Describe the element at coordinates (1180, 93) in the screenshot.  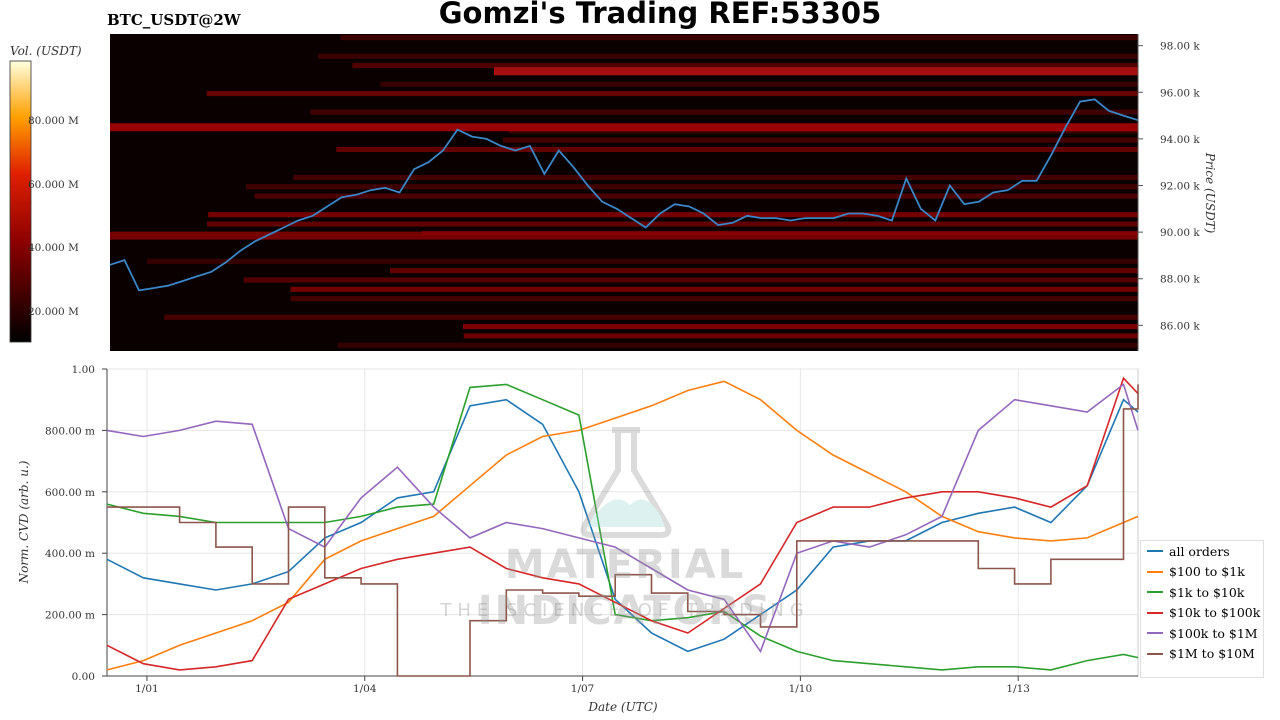
I see `price-tick-label: 96.00 k` at that location.